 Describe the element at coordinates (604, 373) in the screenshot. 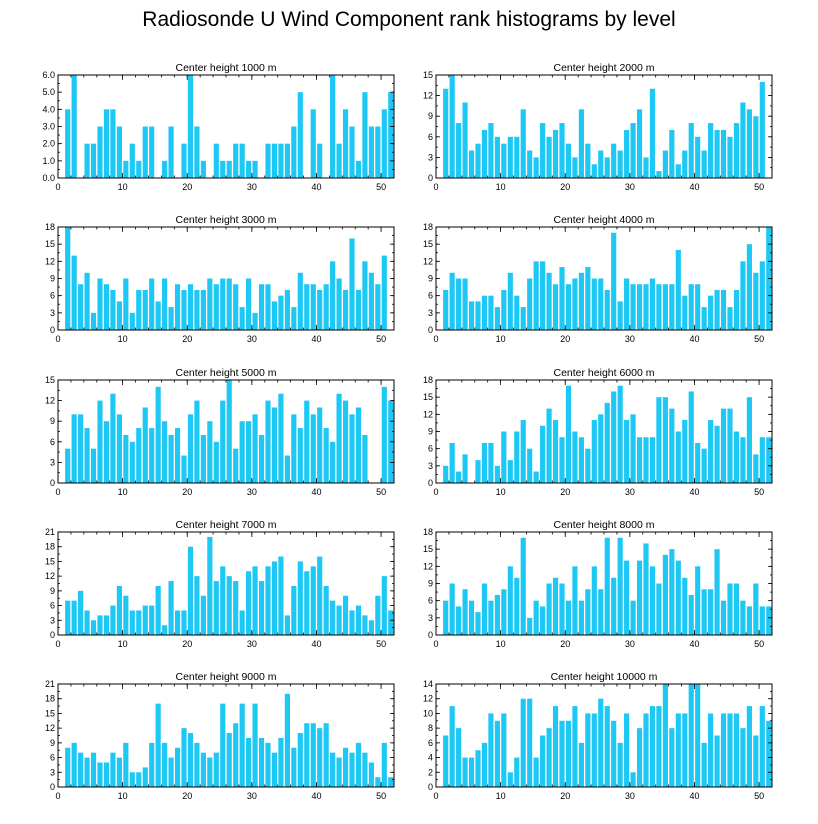

I see `panel-title: Center height 6000 m` at that location.